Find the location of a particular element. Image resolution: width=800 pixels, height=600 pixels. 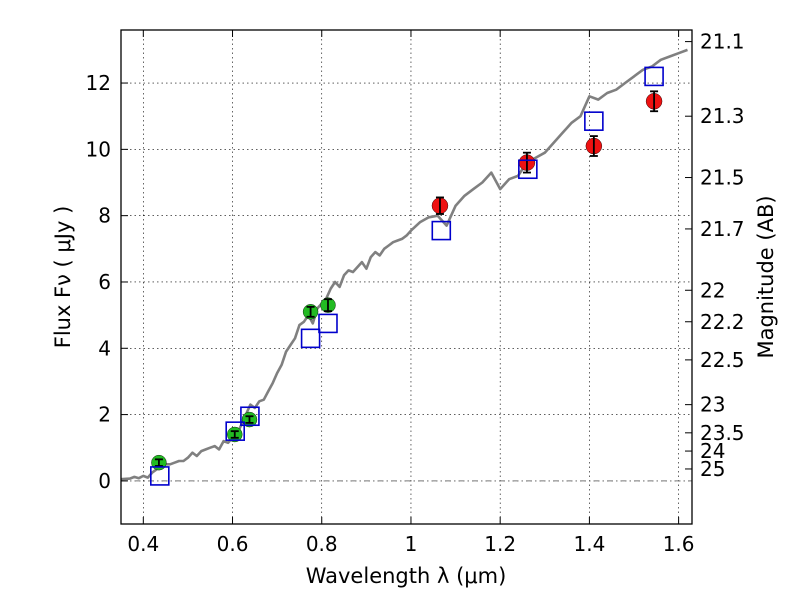

right-axis-label: Magnitude (AB) is located at coordinates (766, 276).